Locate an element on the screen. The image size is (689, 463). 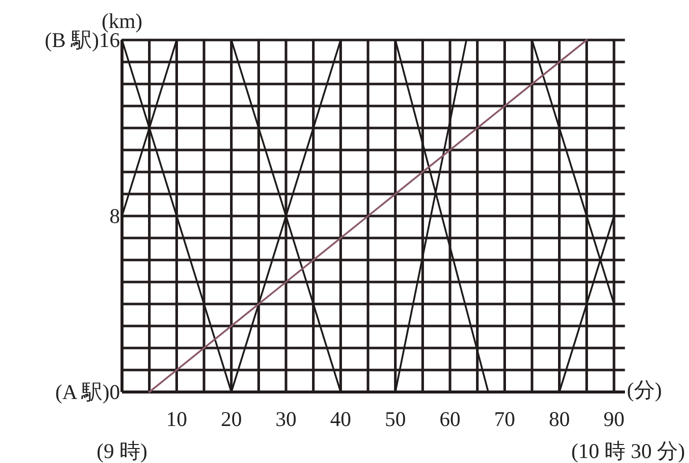
x-tick-label: 70 is located at coordinates (505, 419).